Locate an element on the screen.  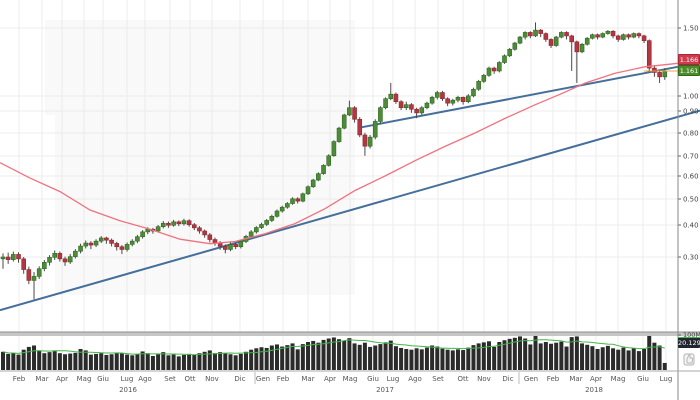
volume-tick-label: 100M is located at coordinates (691, 335).